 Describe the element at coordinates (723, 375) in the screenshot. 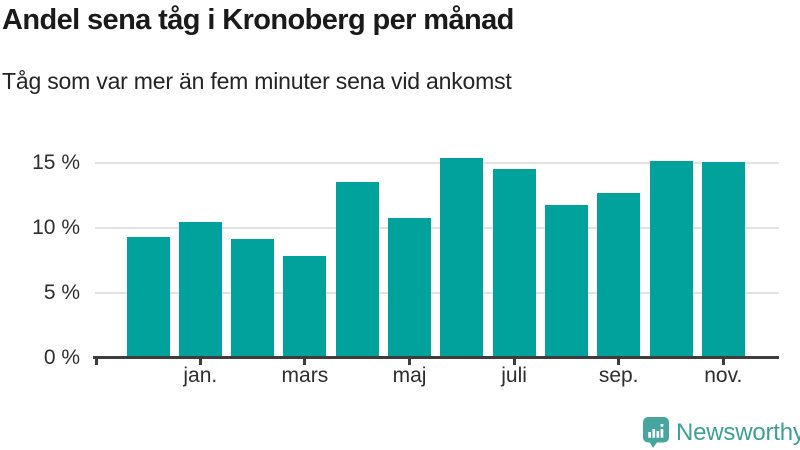

I see `x-axis-label-nov: nov.` at that location.